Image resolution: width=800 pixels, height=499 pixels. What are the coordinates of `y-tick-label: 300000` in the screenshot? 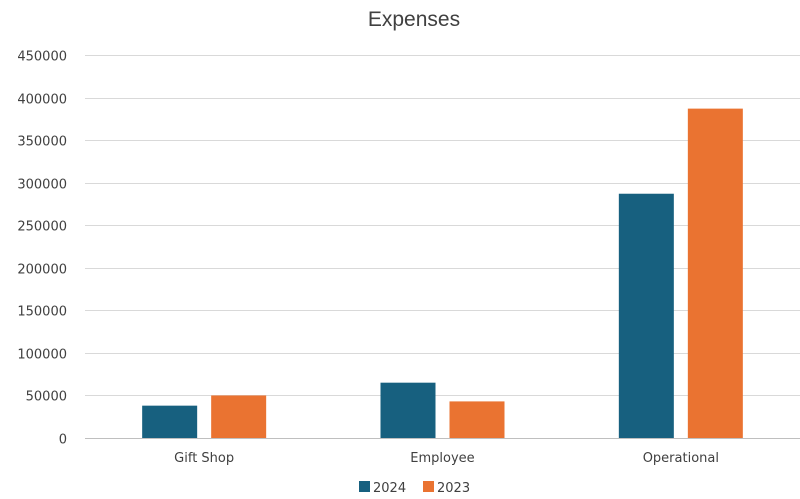 It's located at (42, 185).